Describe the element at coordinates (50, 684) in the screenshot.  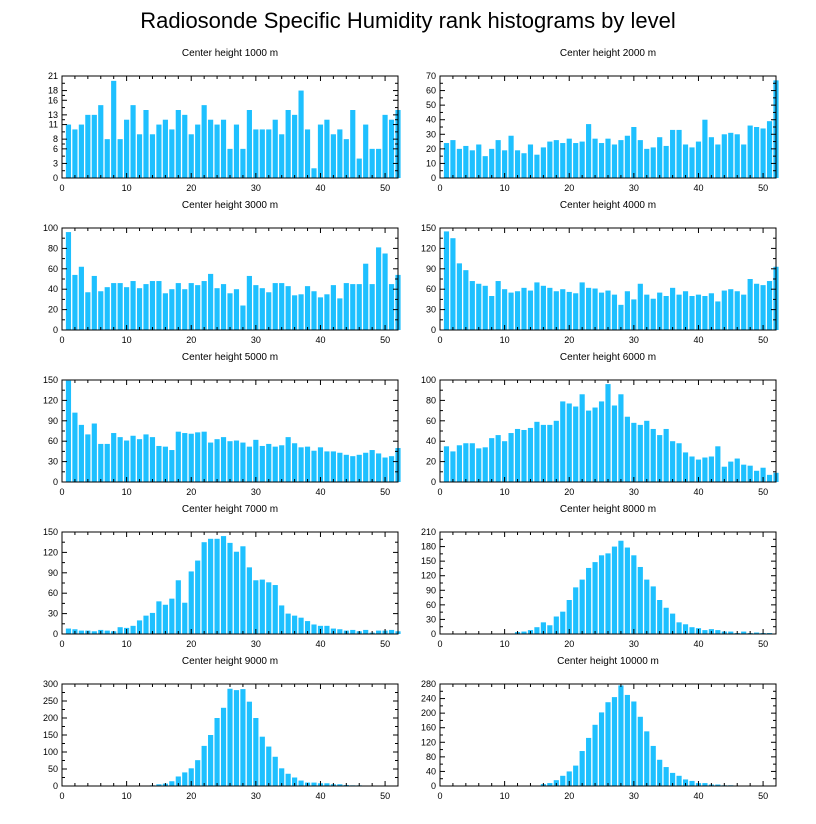
I see `y-tick-label: 300` at that location.